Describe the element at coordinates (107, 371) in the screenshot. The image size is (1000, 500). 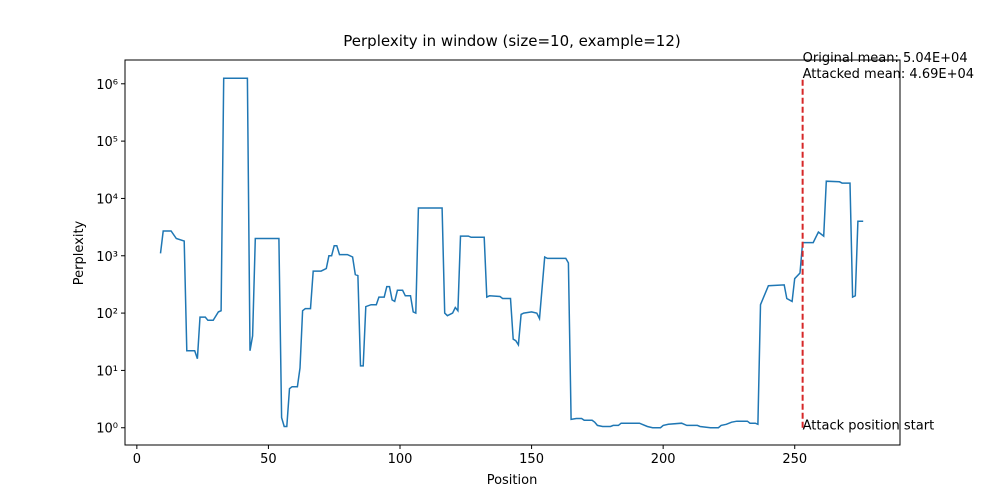
I see `y-tick-label: 10¹` at that location.